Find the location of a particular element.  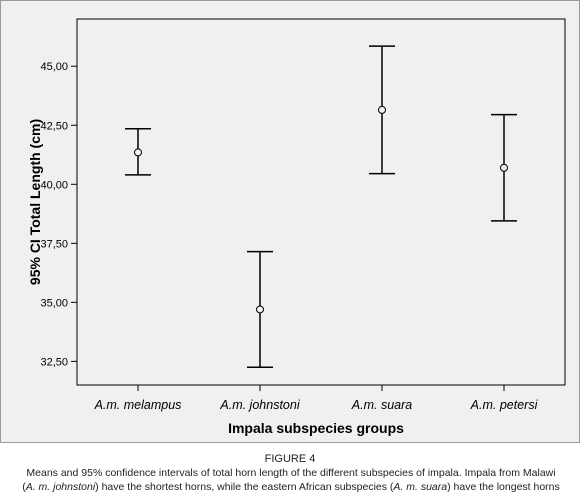

y-axis-title: 95% CI Total Length (cm) is located at coordinates (35, 202).